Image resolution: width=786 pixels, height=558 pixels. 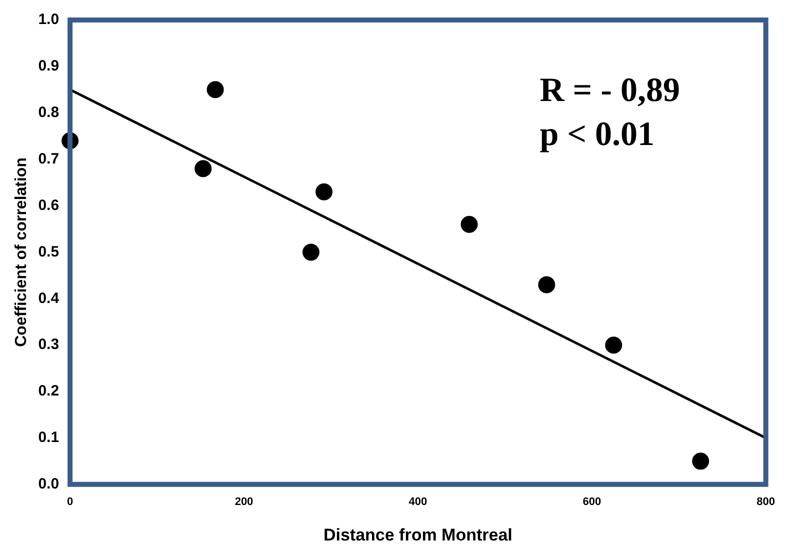 What do you see at coordinates (49, 19) in the screenshot?
I see `y-tick-label: 1.0` at bounding box center [49, 19].